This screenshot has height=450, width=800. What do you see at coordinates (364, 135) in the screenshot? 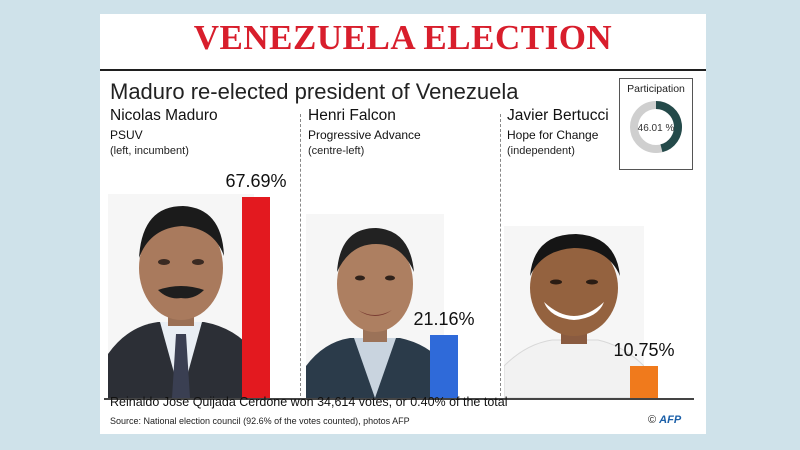
I see `candidate-party-falcon: Progressive Advance` at bounding box center [364, 135].